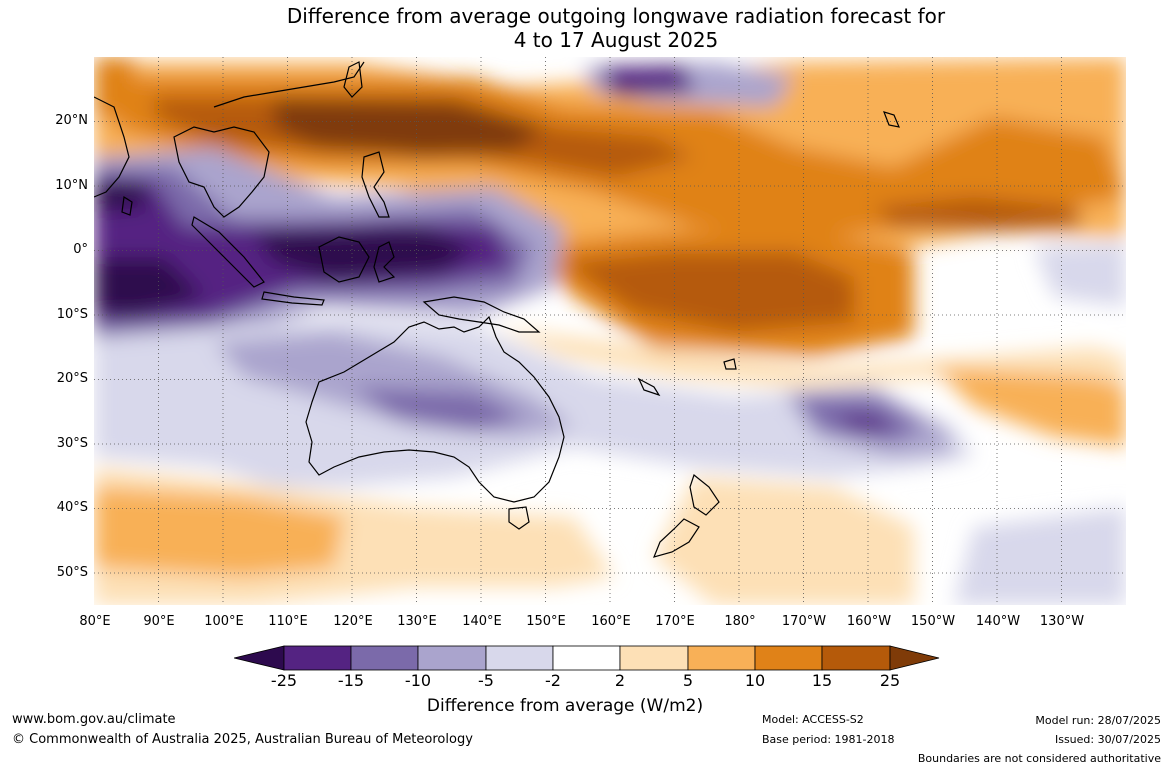 This screenshot has width=1173, height=770. What do you see at coordinates (482, 621) in the screenshot?
I see `lon-label: 140°E` at bounding box center [482, 621].